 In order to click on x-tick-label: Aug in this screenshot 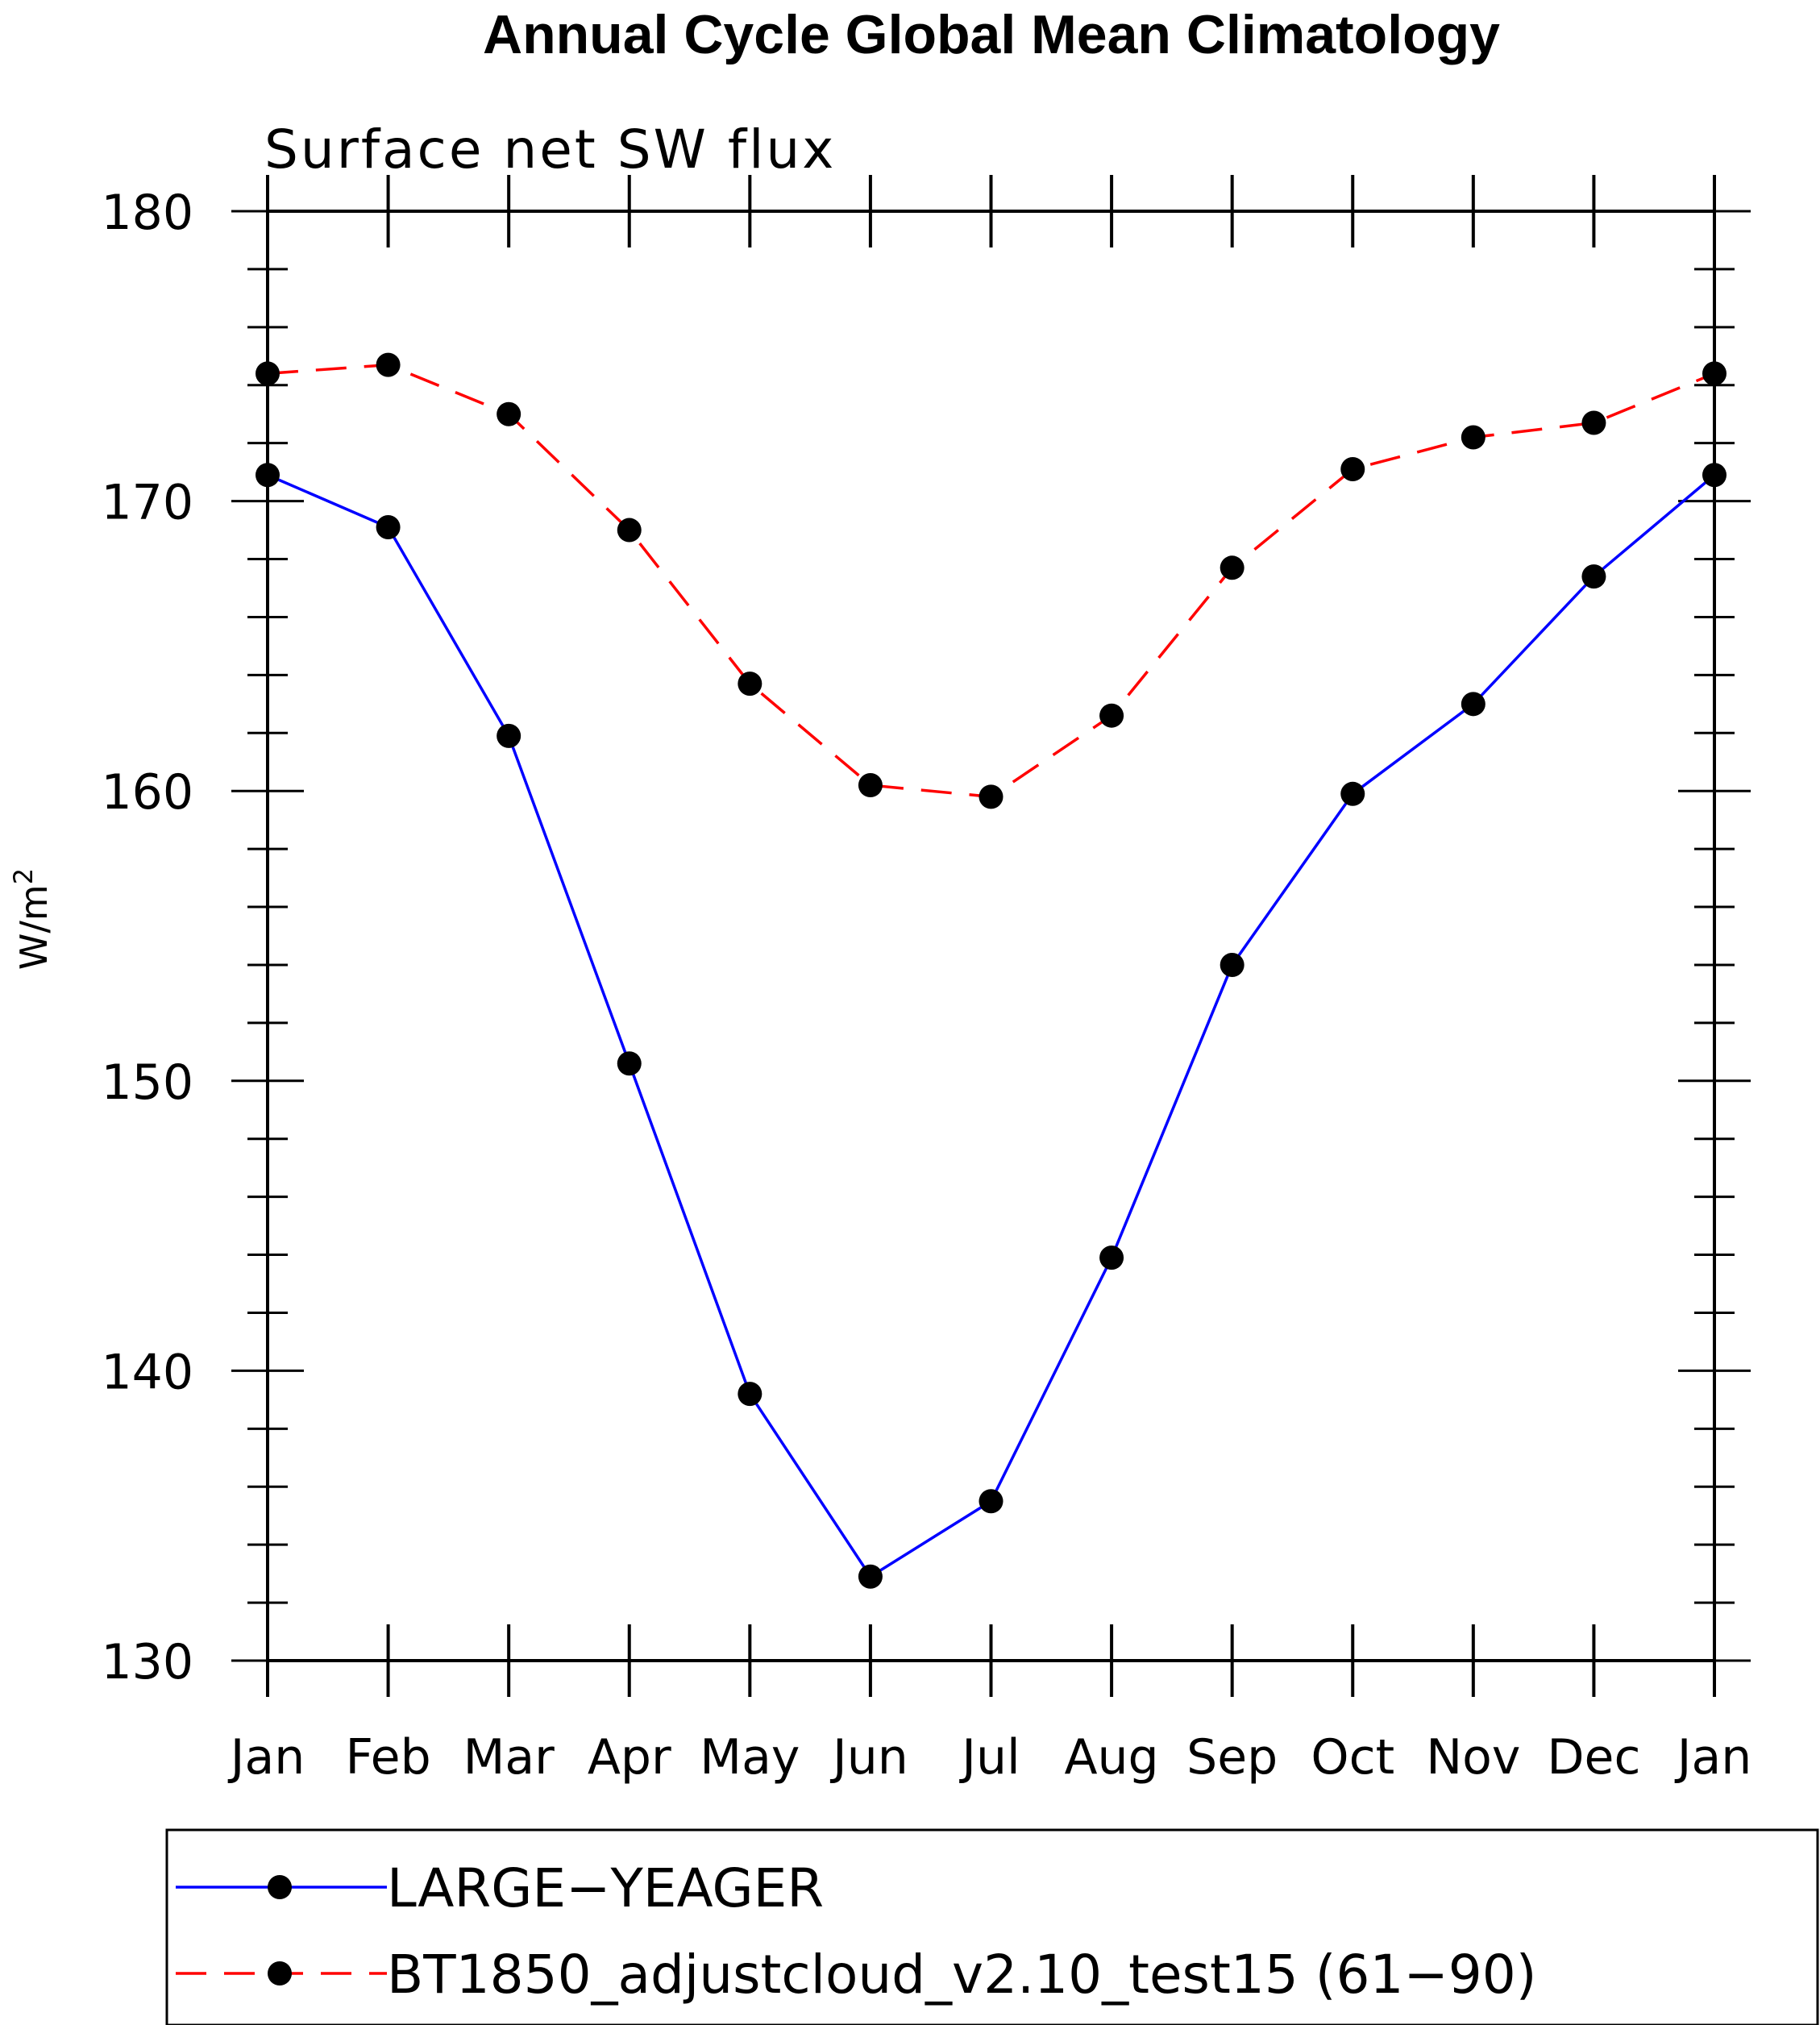, I will do `click(1111, 1757)`.